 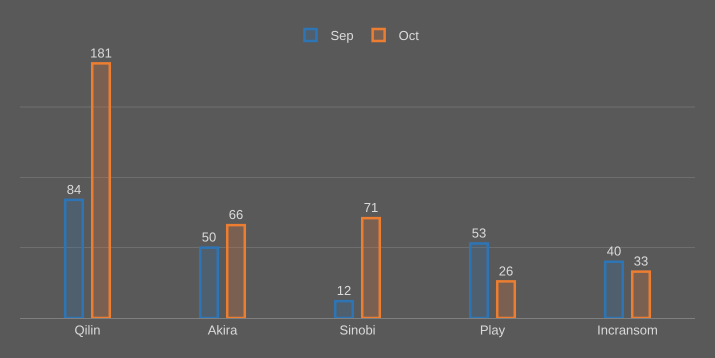 What do you see at coordinates (357, 330) in the screenshot?
I see `x-tick-label: Sinobi` at bounding box center [357, 330].